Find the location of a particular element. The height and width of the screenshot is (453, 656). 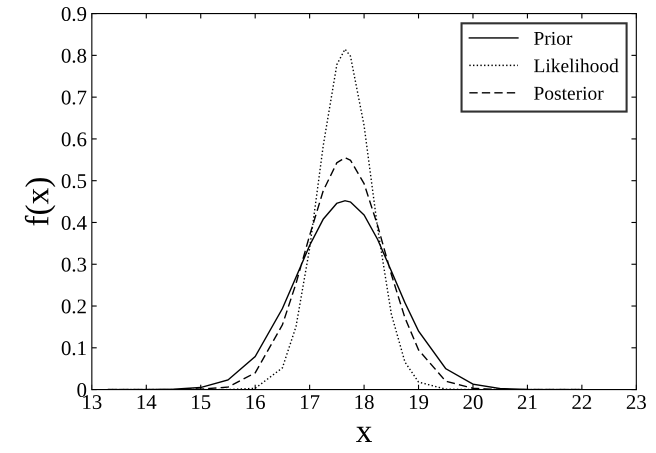

x-tick-label: 19 is located at coordinates (419, 402).